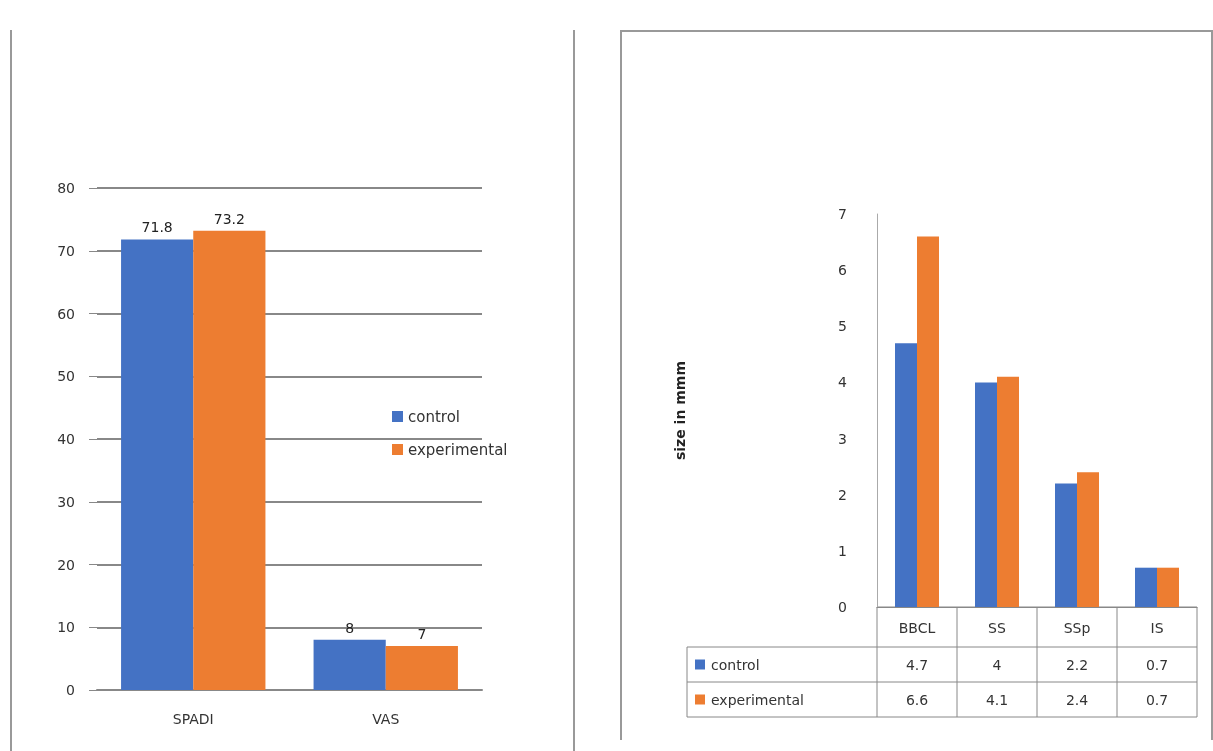 This screenshot has height=751, width=1213. Describe the element at coordinates (1077, 699) in the screenshot. I see `data-label: 2.4` at that location.